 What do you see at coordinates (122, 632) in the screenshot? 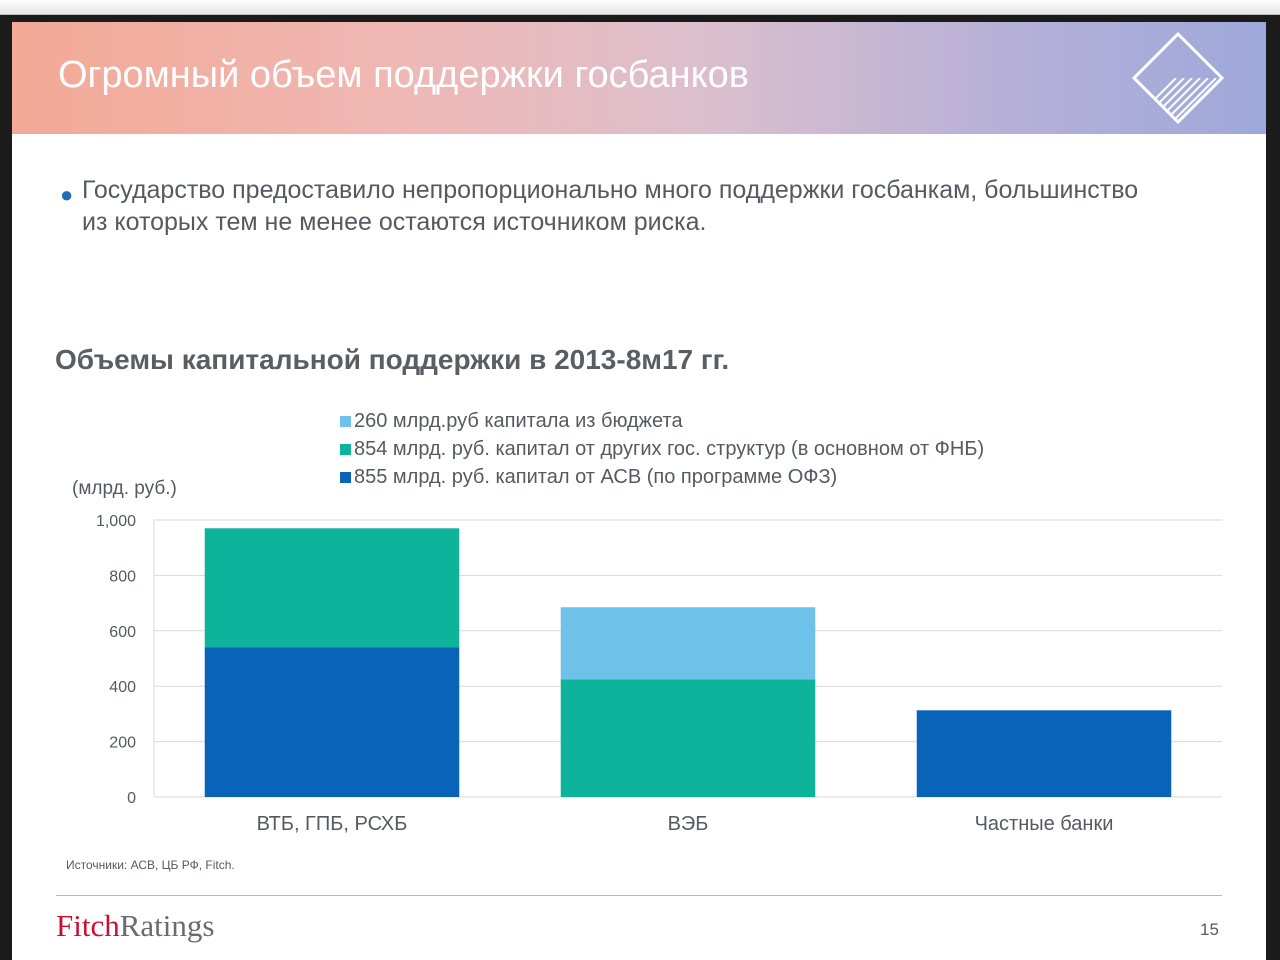
I see `y-tick-label: 600` at bounding box center [122, 632].